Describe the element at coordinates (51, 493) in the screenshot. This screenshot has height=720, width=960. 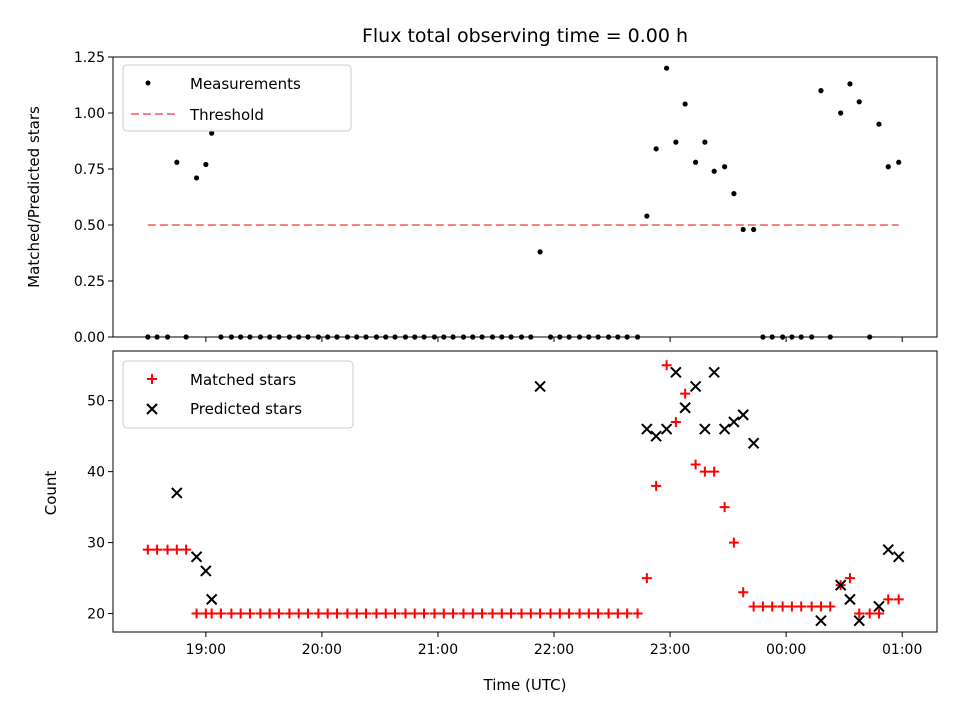
I see `bottom-ylabel: Count` at that location.